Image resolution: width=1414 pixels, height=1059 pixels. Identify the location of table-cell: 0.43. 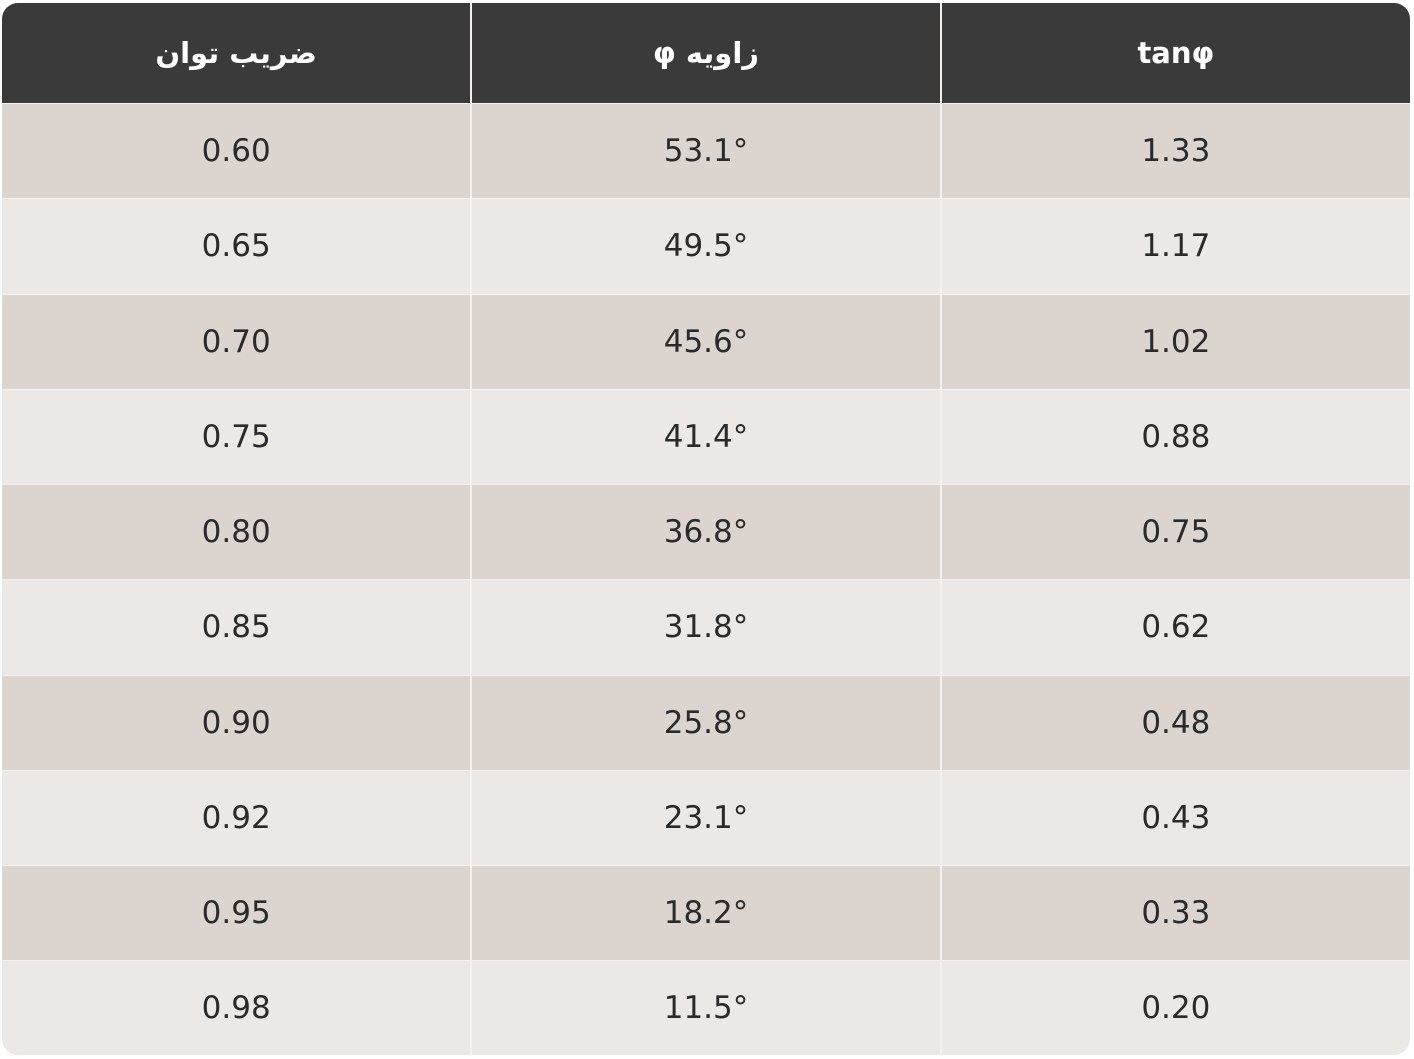
(1175, 817).